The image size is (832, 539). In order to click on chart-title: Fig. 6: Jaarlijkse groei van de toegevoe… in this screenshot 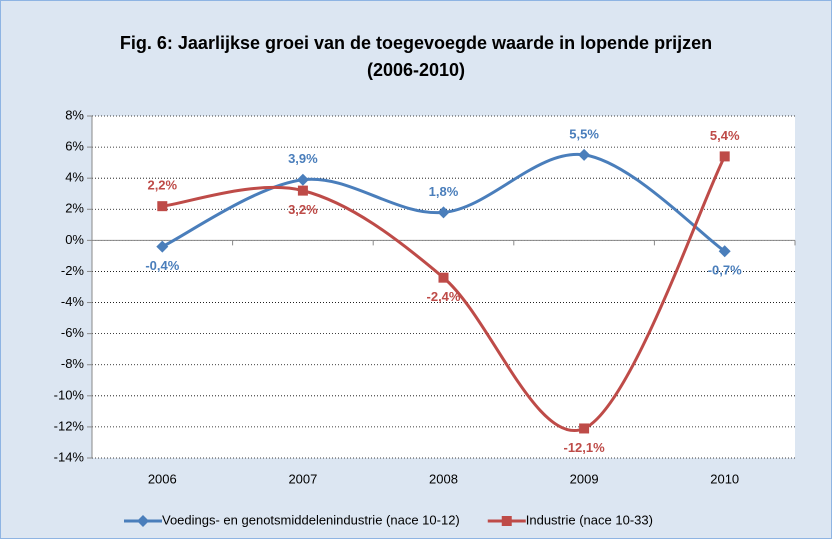, I will do `click(416, 56)`.